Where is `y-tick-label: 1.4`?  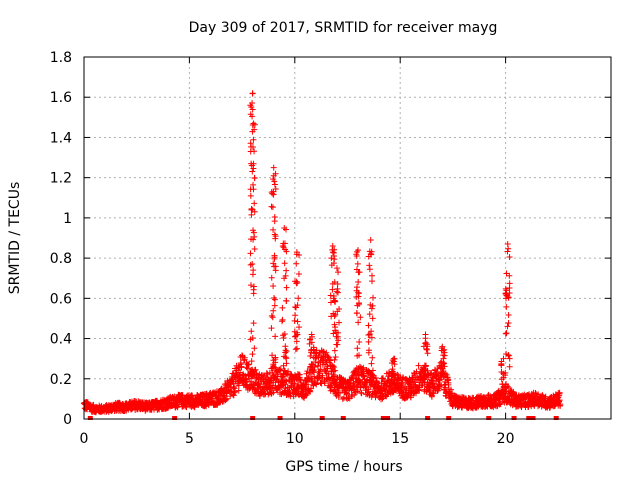 y-tick-label: 1.4 is located at coordinates (61, 138).